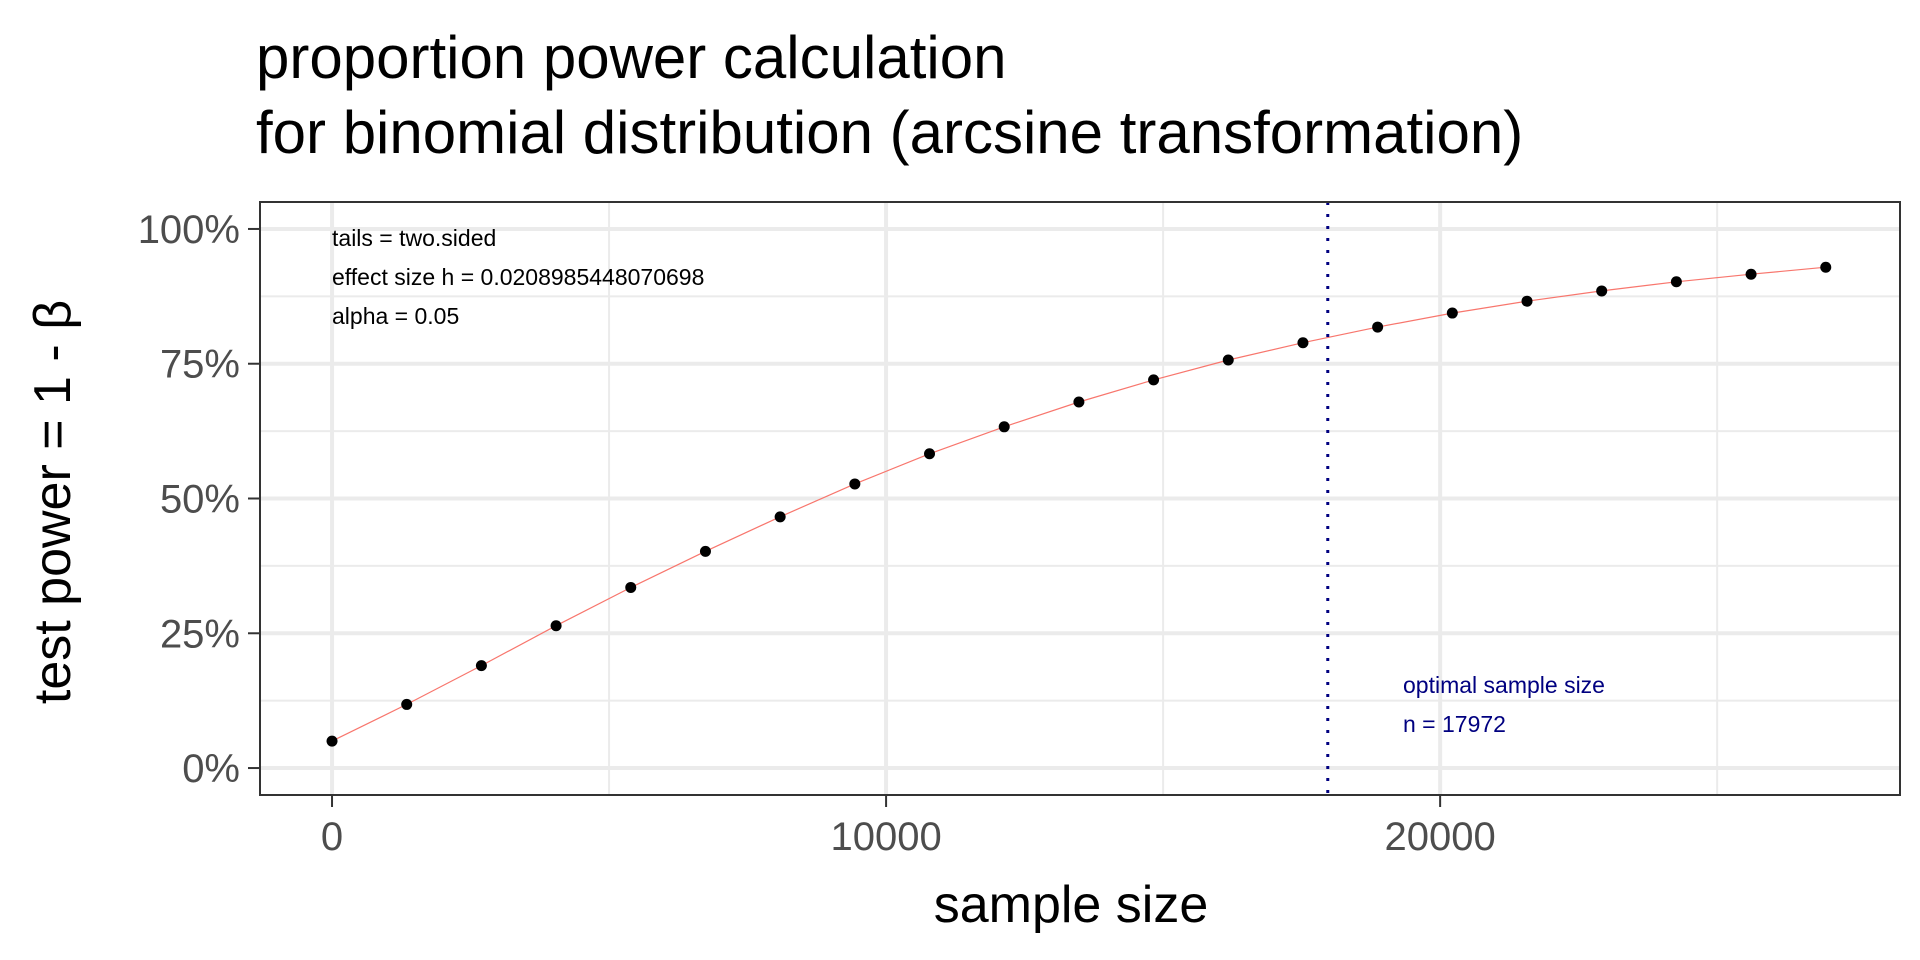  I want to click on y-tick-label: 0%, so click(211, 769).